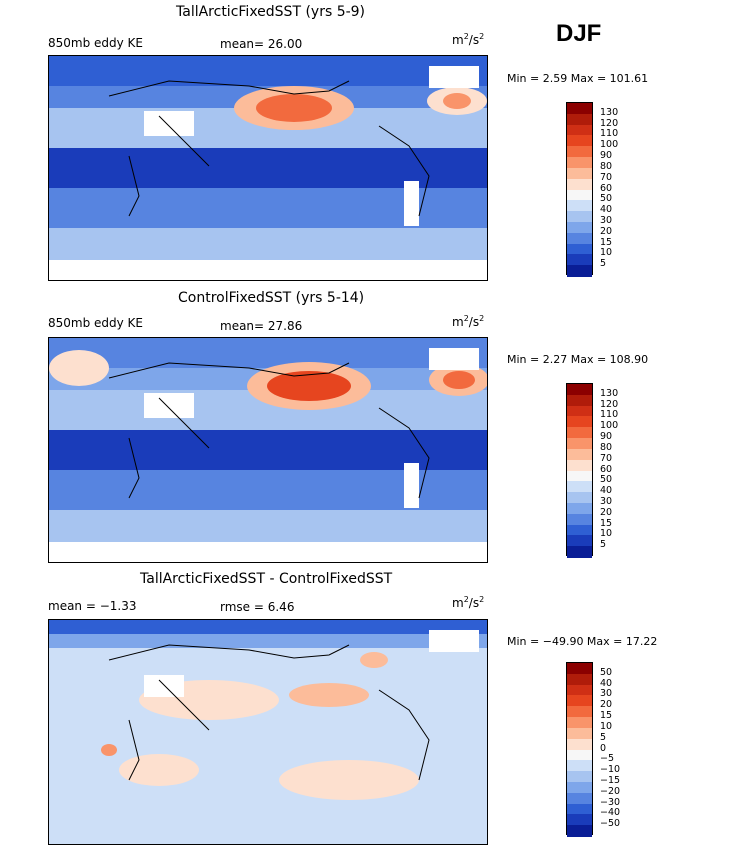  Describe the element at coordinates (261, 326) in the screenshot. I see `panel-2-mean-label: mean= 27.86` at that location.